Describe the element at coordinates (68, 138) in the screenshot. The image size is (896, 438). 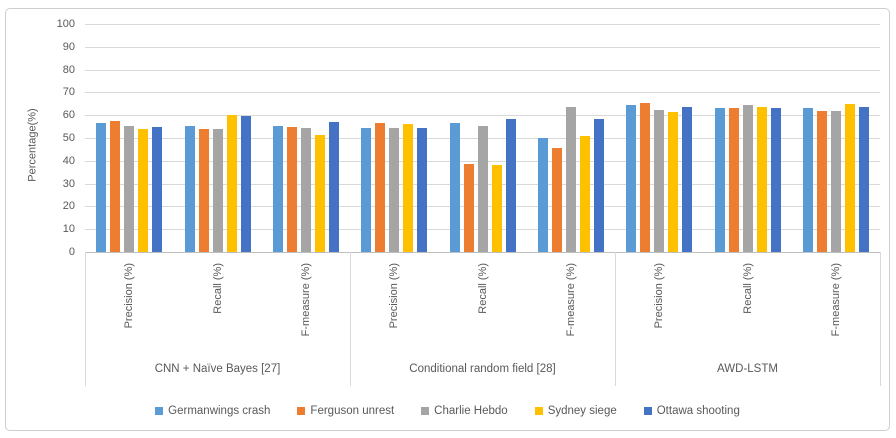
I see `y-tick-label: 50` at that location.